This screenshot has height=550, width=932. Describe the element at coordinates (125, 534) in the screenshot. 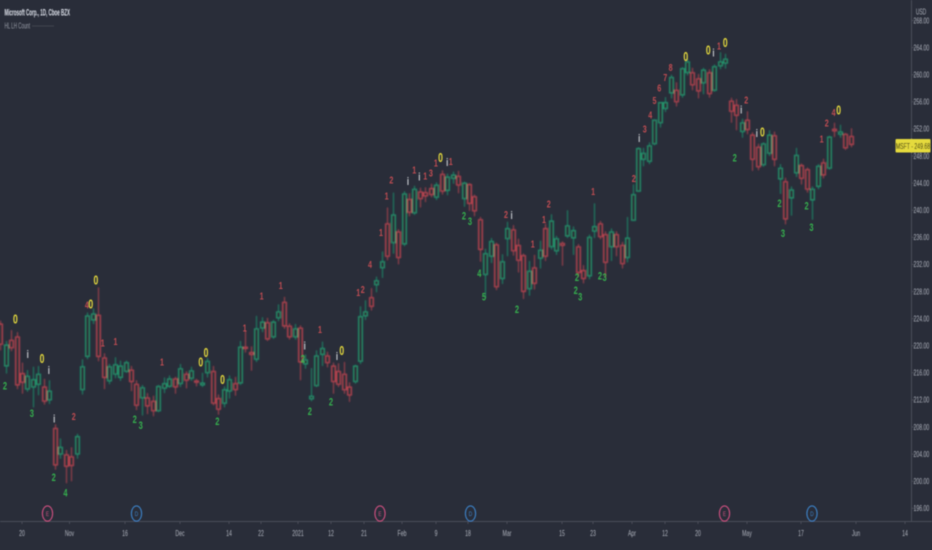

I see `svg-text: 16` at that location.